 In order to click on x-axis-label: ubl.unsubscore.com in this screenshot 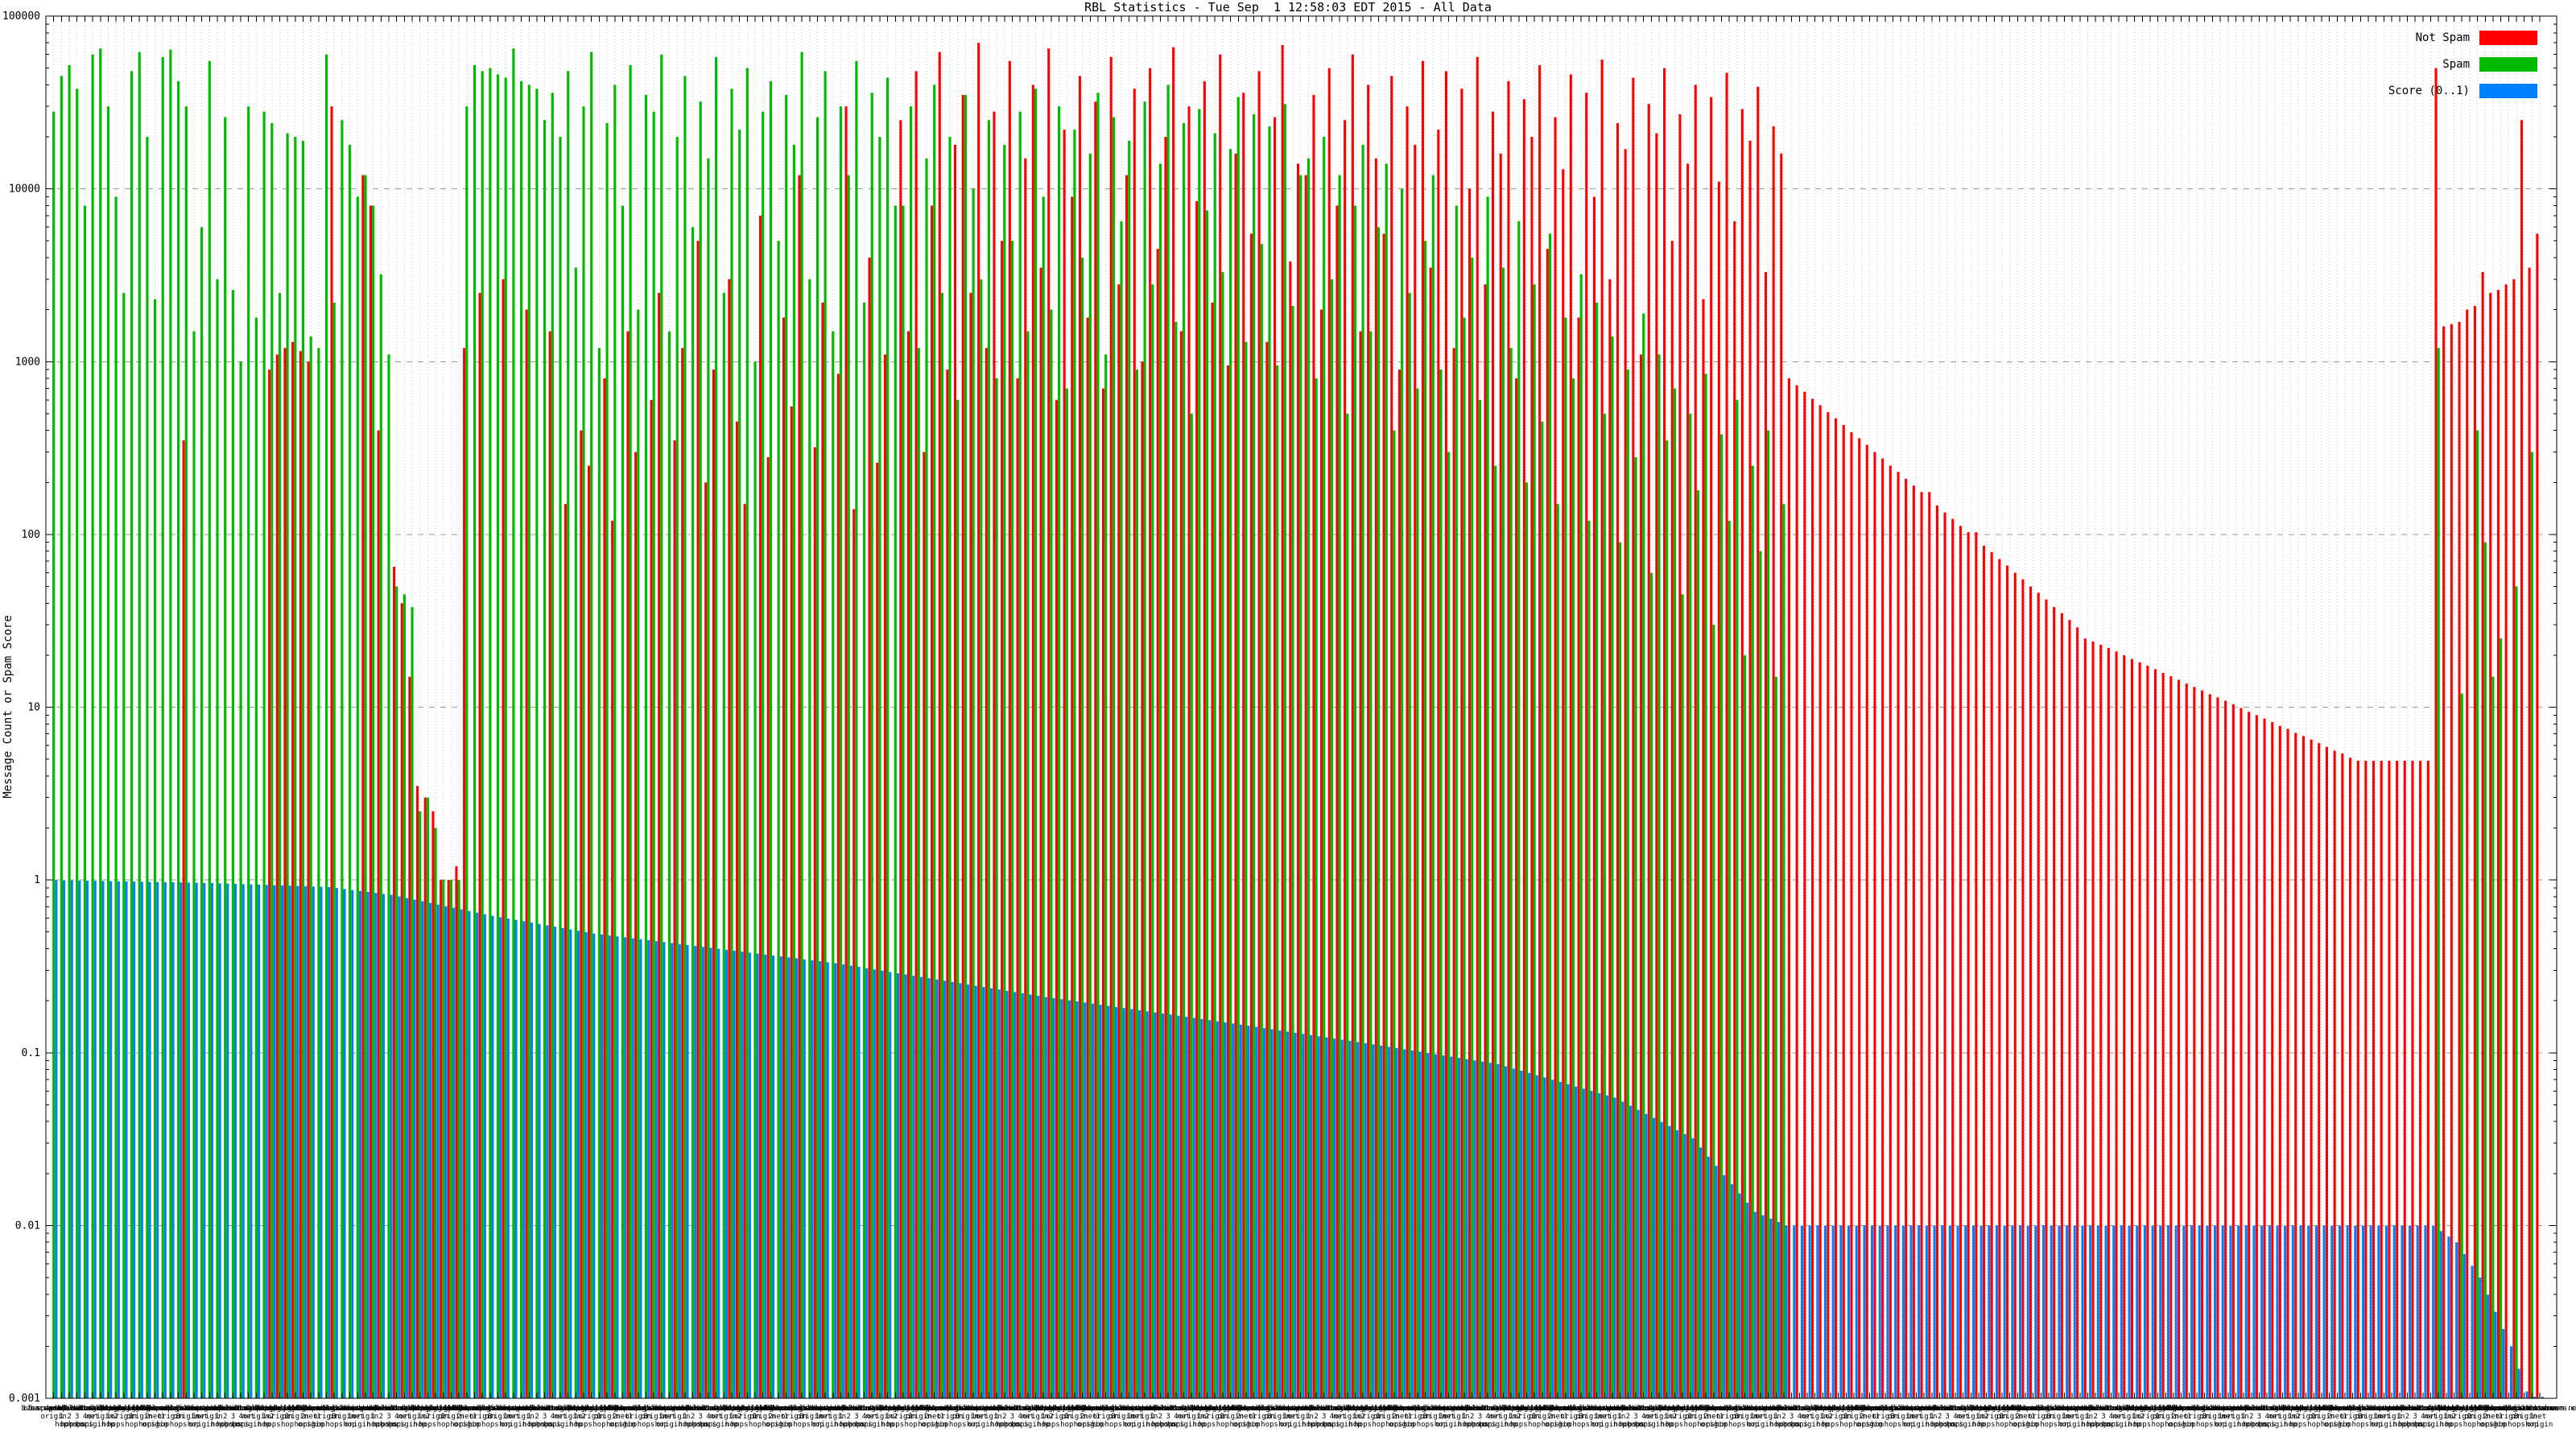, I will do `click(1262, 1409)`.